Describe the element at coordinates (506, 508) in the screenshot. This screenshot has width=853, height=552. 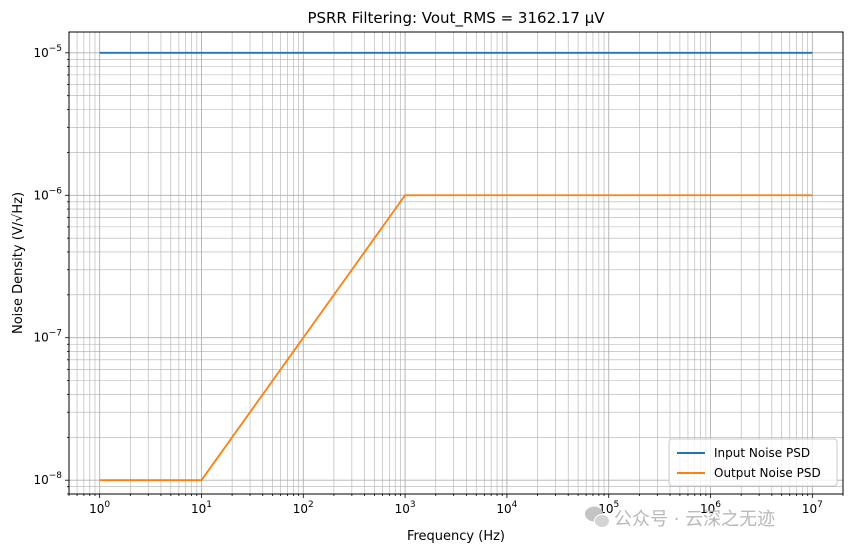
I see `x-tick-label: 10⁴` at that location.